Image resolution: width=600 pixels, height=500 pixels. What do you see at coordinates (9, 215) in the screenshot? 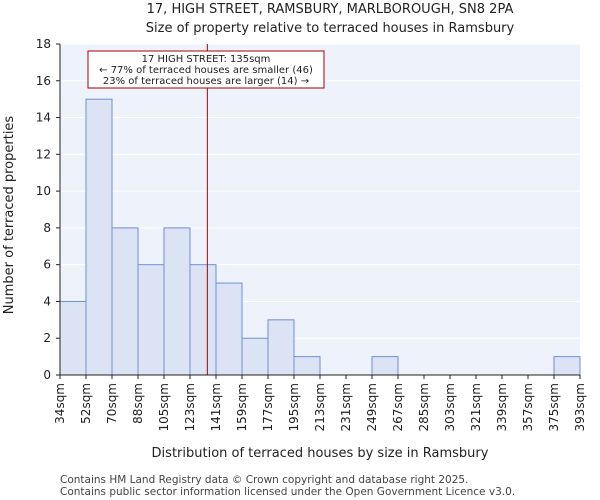
I see `y-axis-label: Number of terraced properties` at bounding box center [9, 215].